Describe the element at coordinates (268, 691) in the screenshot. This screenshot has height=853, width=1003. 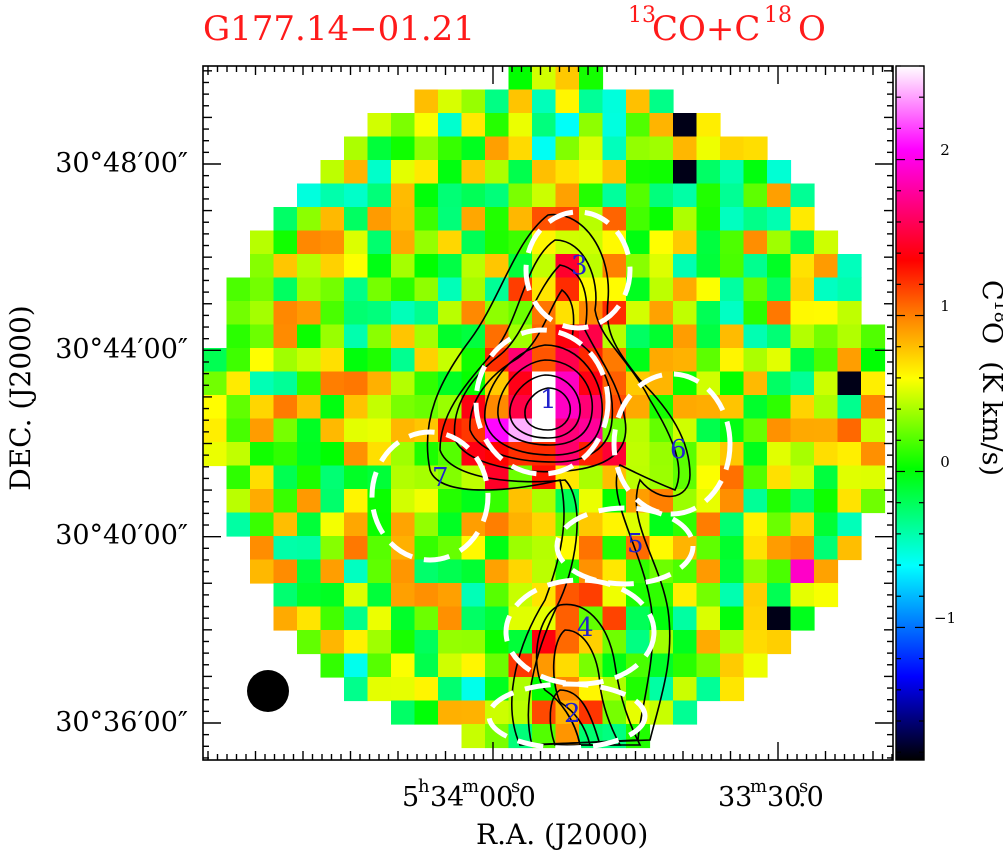
I see `beam-marker` at that location.